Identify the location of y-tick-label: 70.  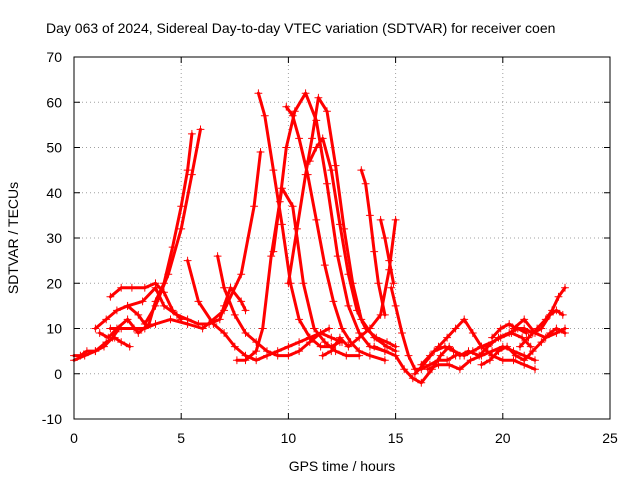
(54, 57).